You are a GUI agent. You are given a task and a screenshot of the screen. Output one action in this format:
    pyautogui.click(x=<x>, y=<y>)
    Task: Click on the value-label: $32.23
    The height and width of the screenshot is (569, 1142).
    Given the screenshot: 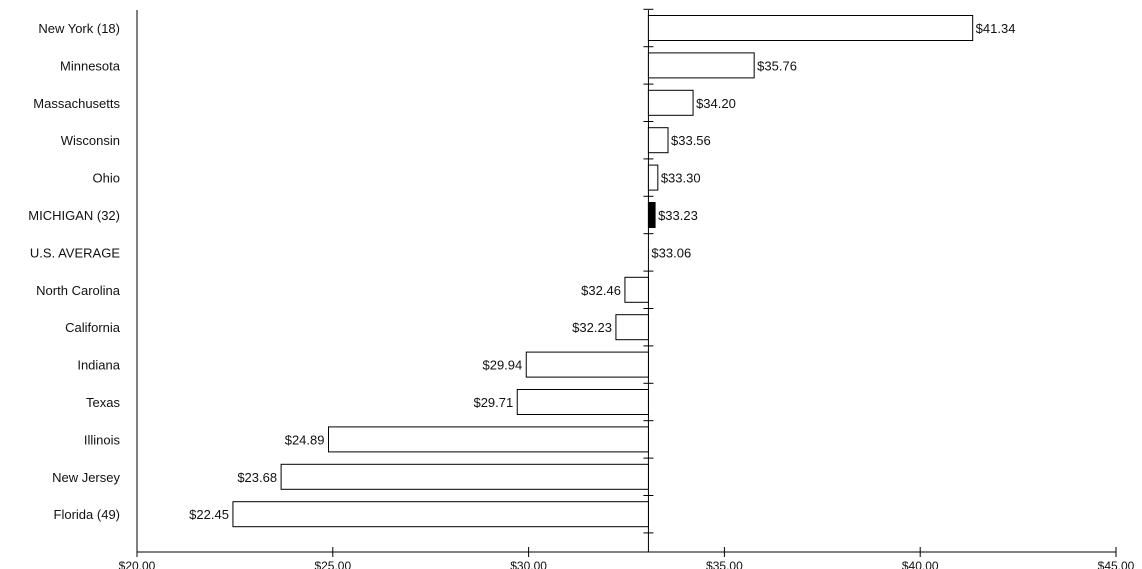 What is the action you would take?
    pyautogui.click(x=592, y=327)
    